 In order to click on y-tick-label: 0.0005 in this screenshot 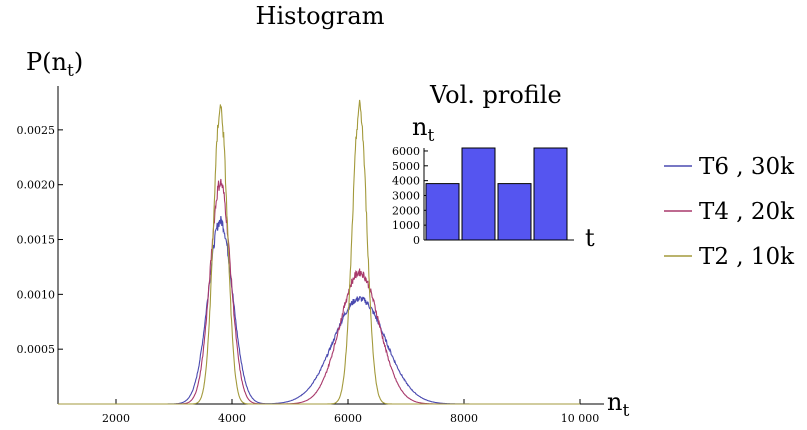, I will do `click(36, 349)`.